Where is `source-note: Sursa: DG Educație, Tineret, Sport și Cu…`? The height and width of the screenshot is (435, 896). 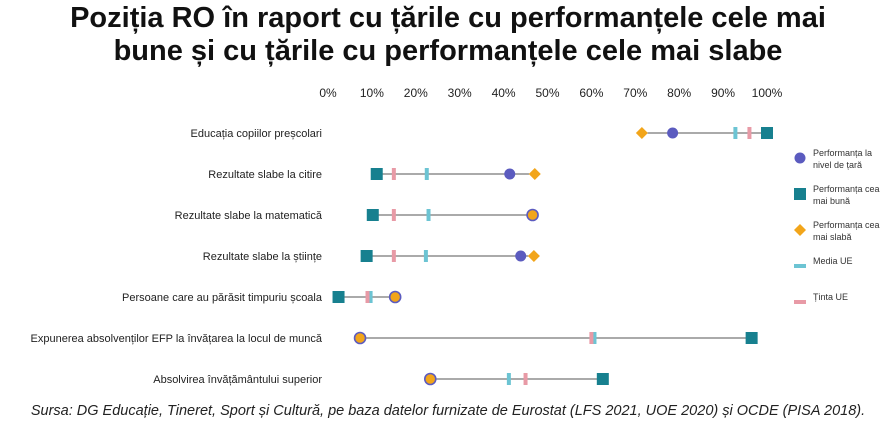
source-note: Sursa: DG Educație, Tineret, Sport și Cu… is located at coordinates (448, 411).